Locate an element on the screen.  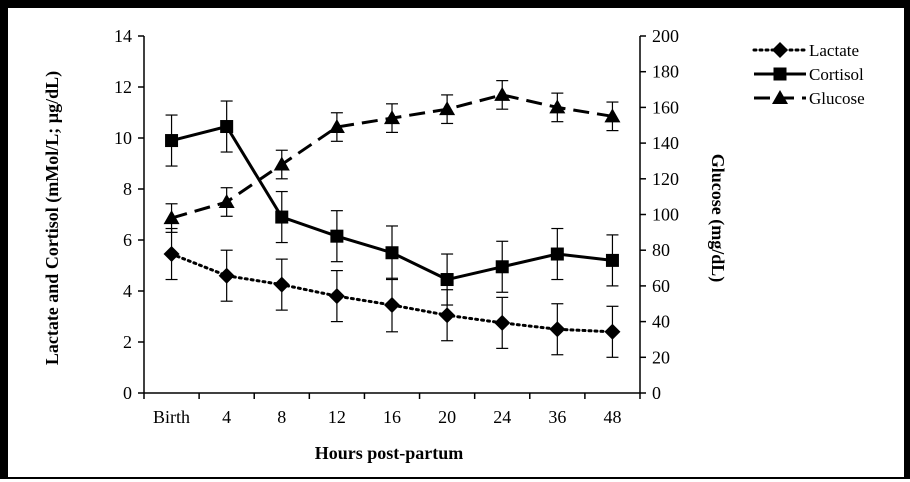
y-right-tick-label: 0 is located at coordinates (656, 393).